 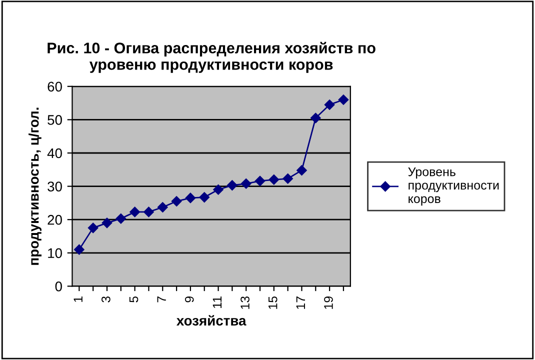 I want to click on x-tick-label: 9, so click(x=189, y=299).